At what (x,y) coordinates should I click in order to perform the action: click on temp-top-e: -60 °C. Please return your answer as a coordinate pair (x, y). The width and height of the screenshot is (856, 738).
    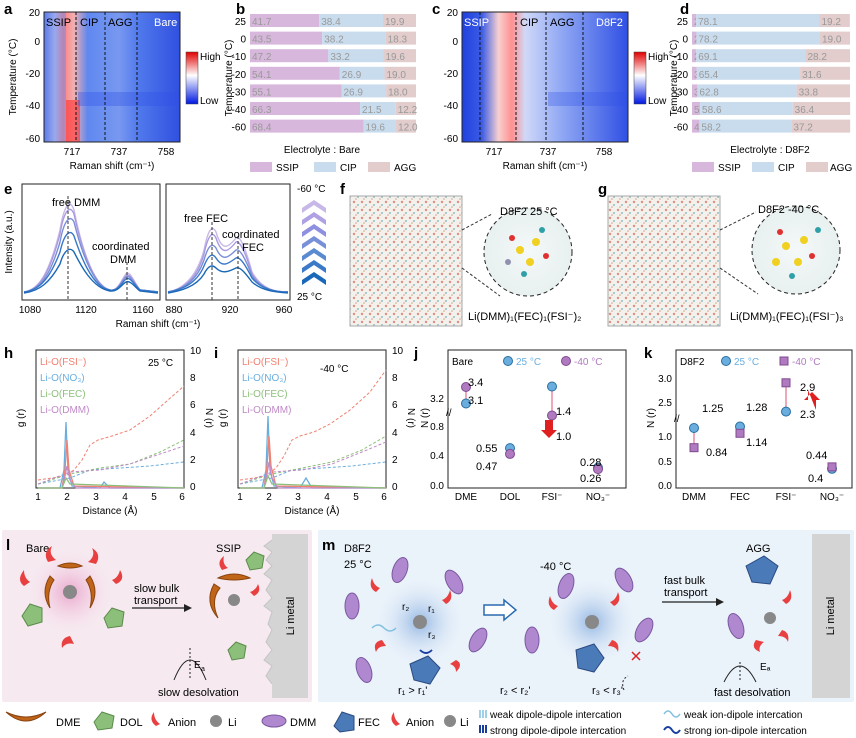
    Looking at the image, I should click on (311, 189).